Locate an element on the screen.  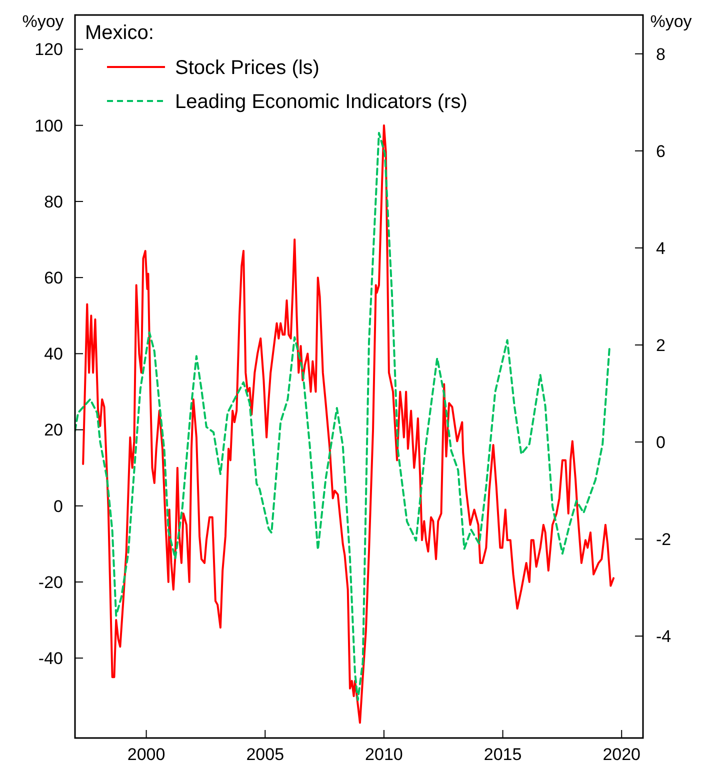
y-axis-title: %yoy is located at coordinates (43, 21).